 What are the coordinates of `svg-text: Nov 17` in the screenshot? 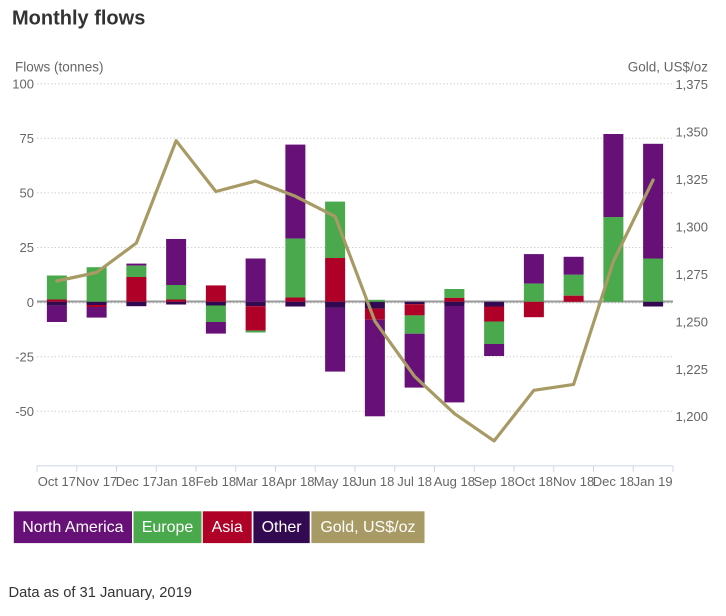 It's located at (96, 481).